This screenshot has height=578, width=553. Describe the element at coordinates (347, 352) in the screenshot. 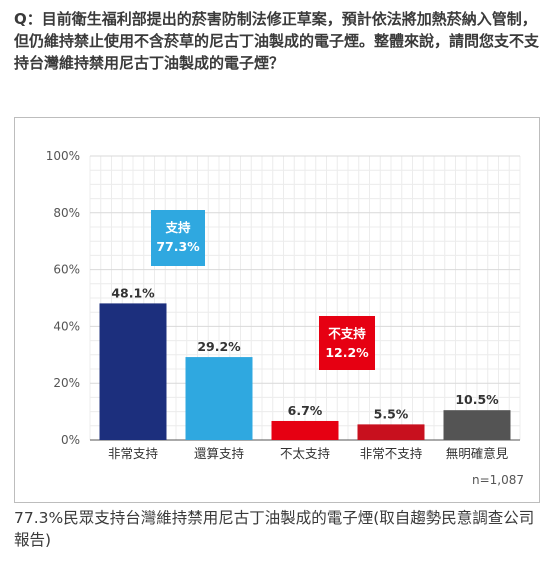

I see `annotation-value: 12.2%` at that location.